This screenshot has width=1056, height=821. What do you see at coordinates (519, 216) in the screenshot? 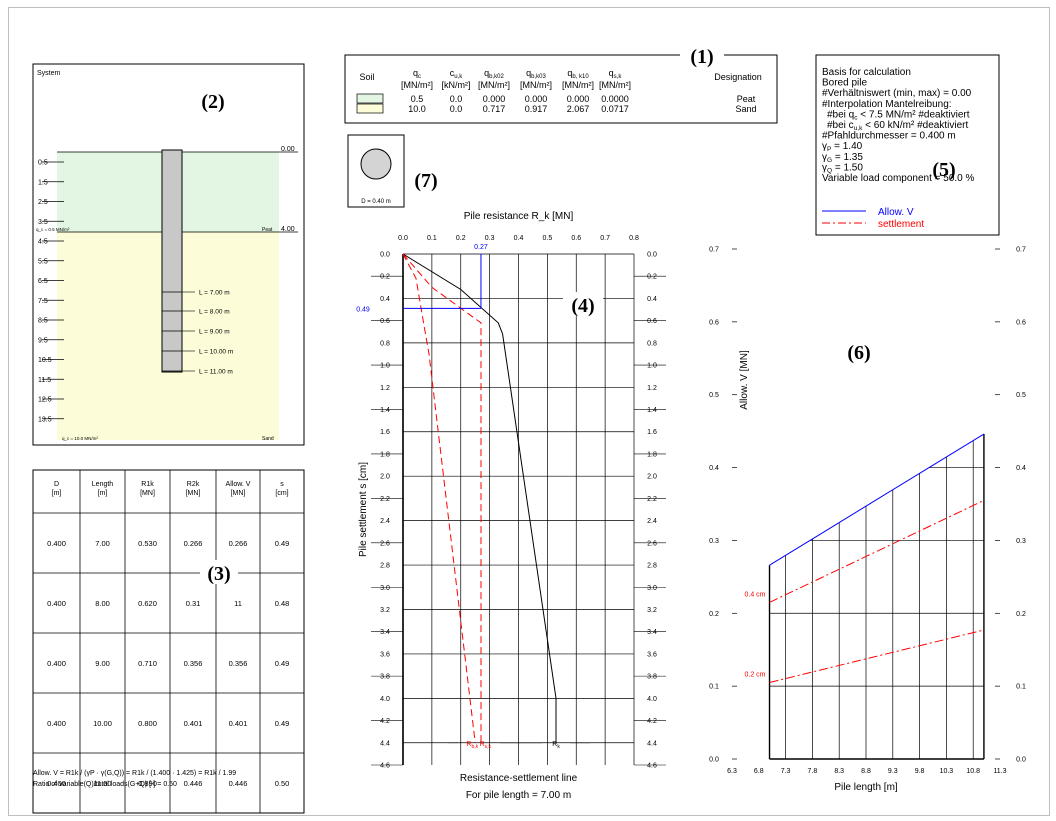
I see `chart1-title: Pile resistance R_k [MN]` at bounding box center [519, 216].